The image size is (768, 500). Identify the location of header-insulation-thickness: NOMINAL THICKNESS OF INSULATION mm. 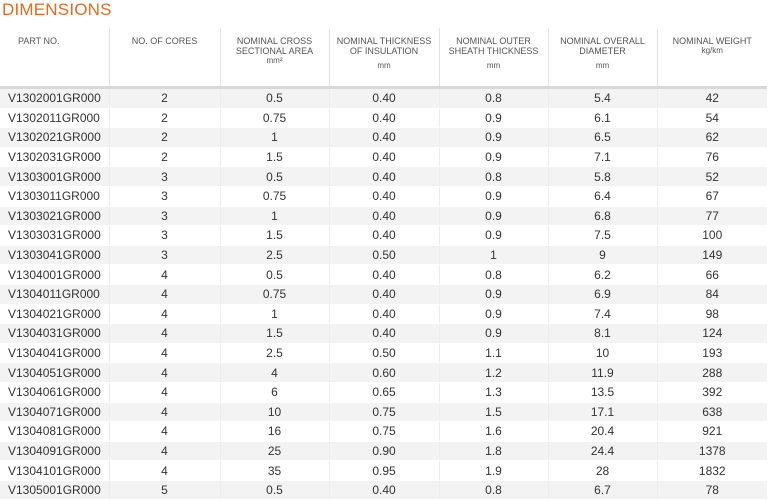
(384, 58).